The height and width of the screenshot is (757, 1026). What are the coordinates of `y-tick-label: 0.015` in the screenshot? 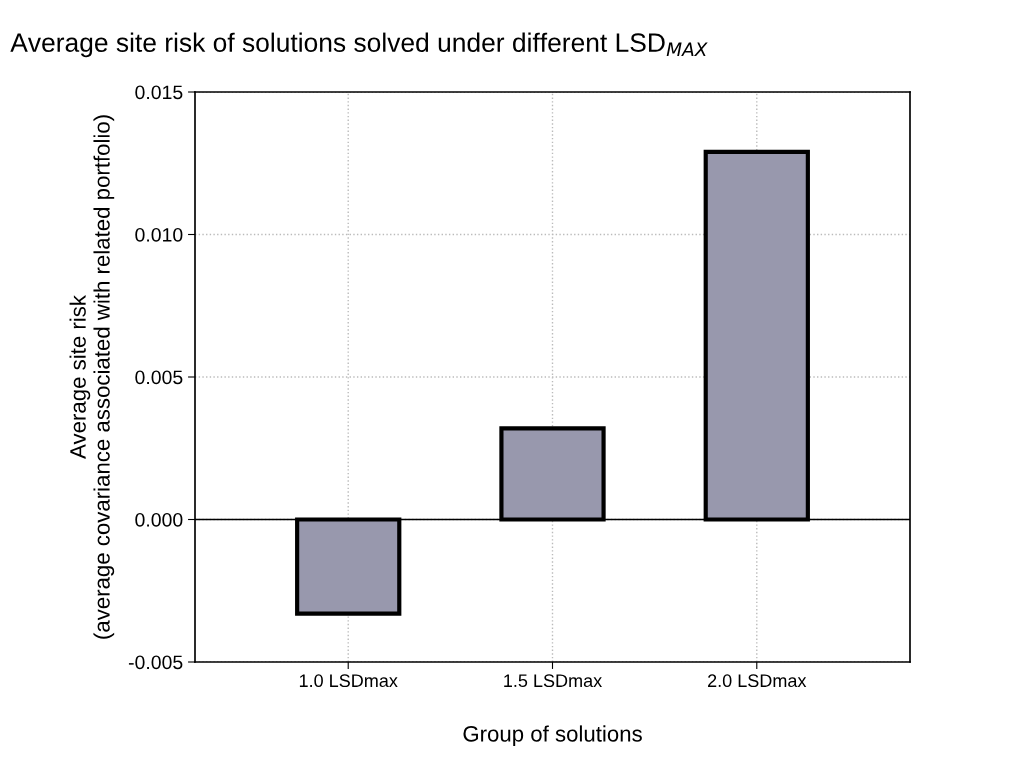 It's located at (159, 92).